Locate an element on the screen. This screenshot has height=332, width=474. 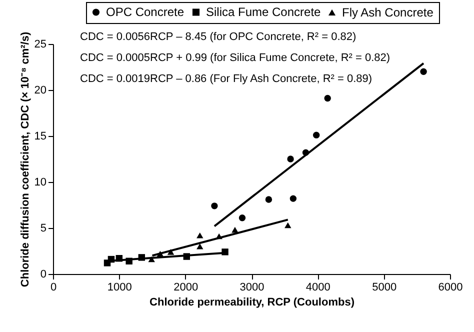
y-tick-label: 5 is located at coordinates (43, 228).